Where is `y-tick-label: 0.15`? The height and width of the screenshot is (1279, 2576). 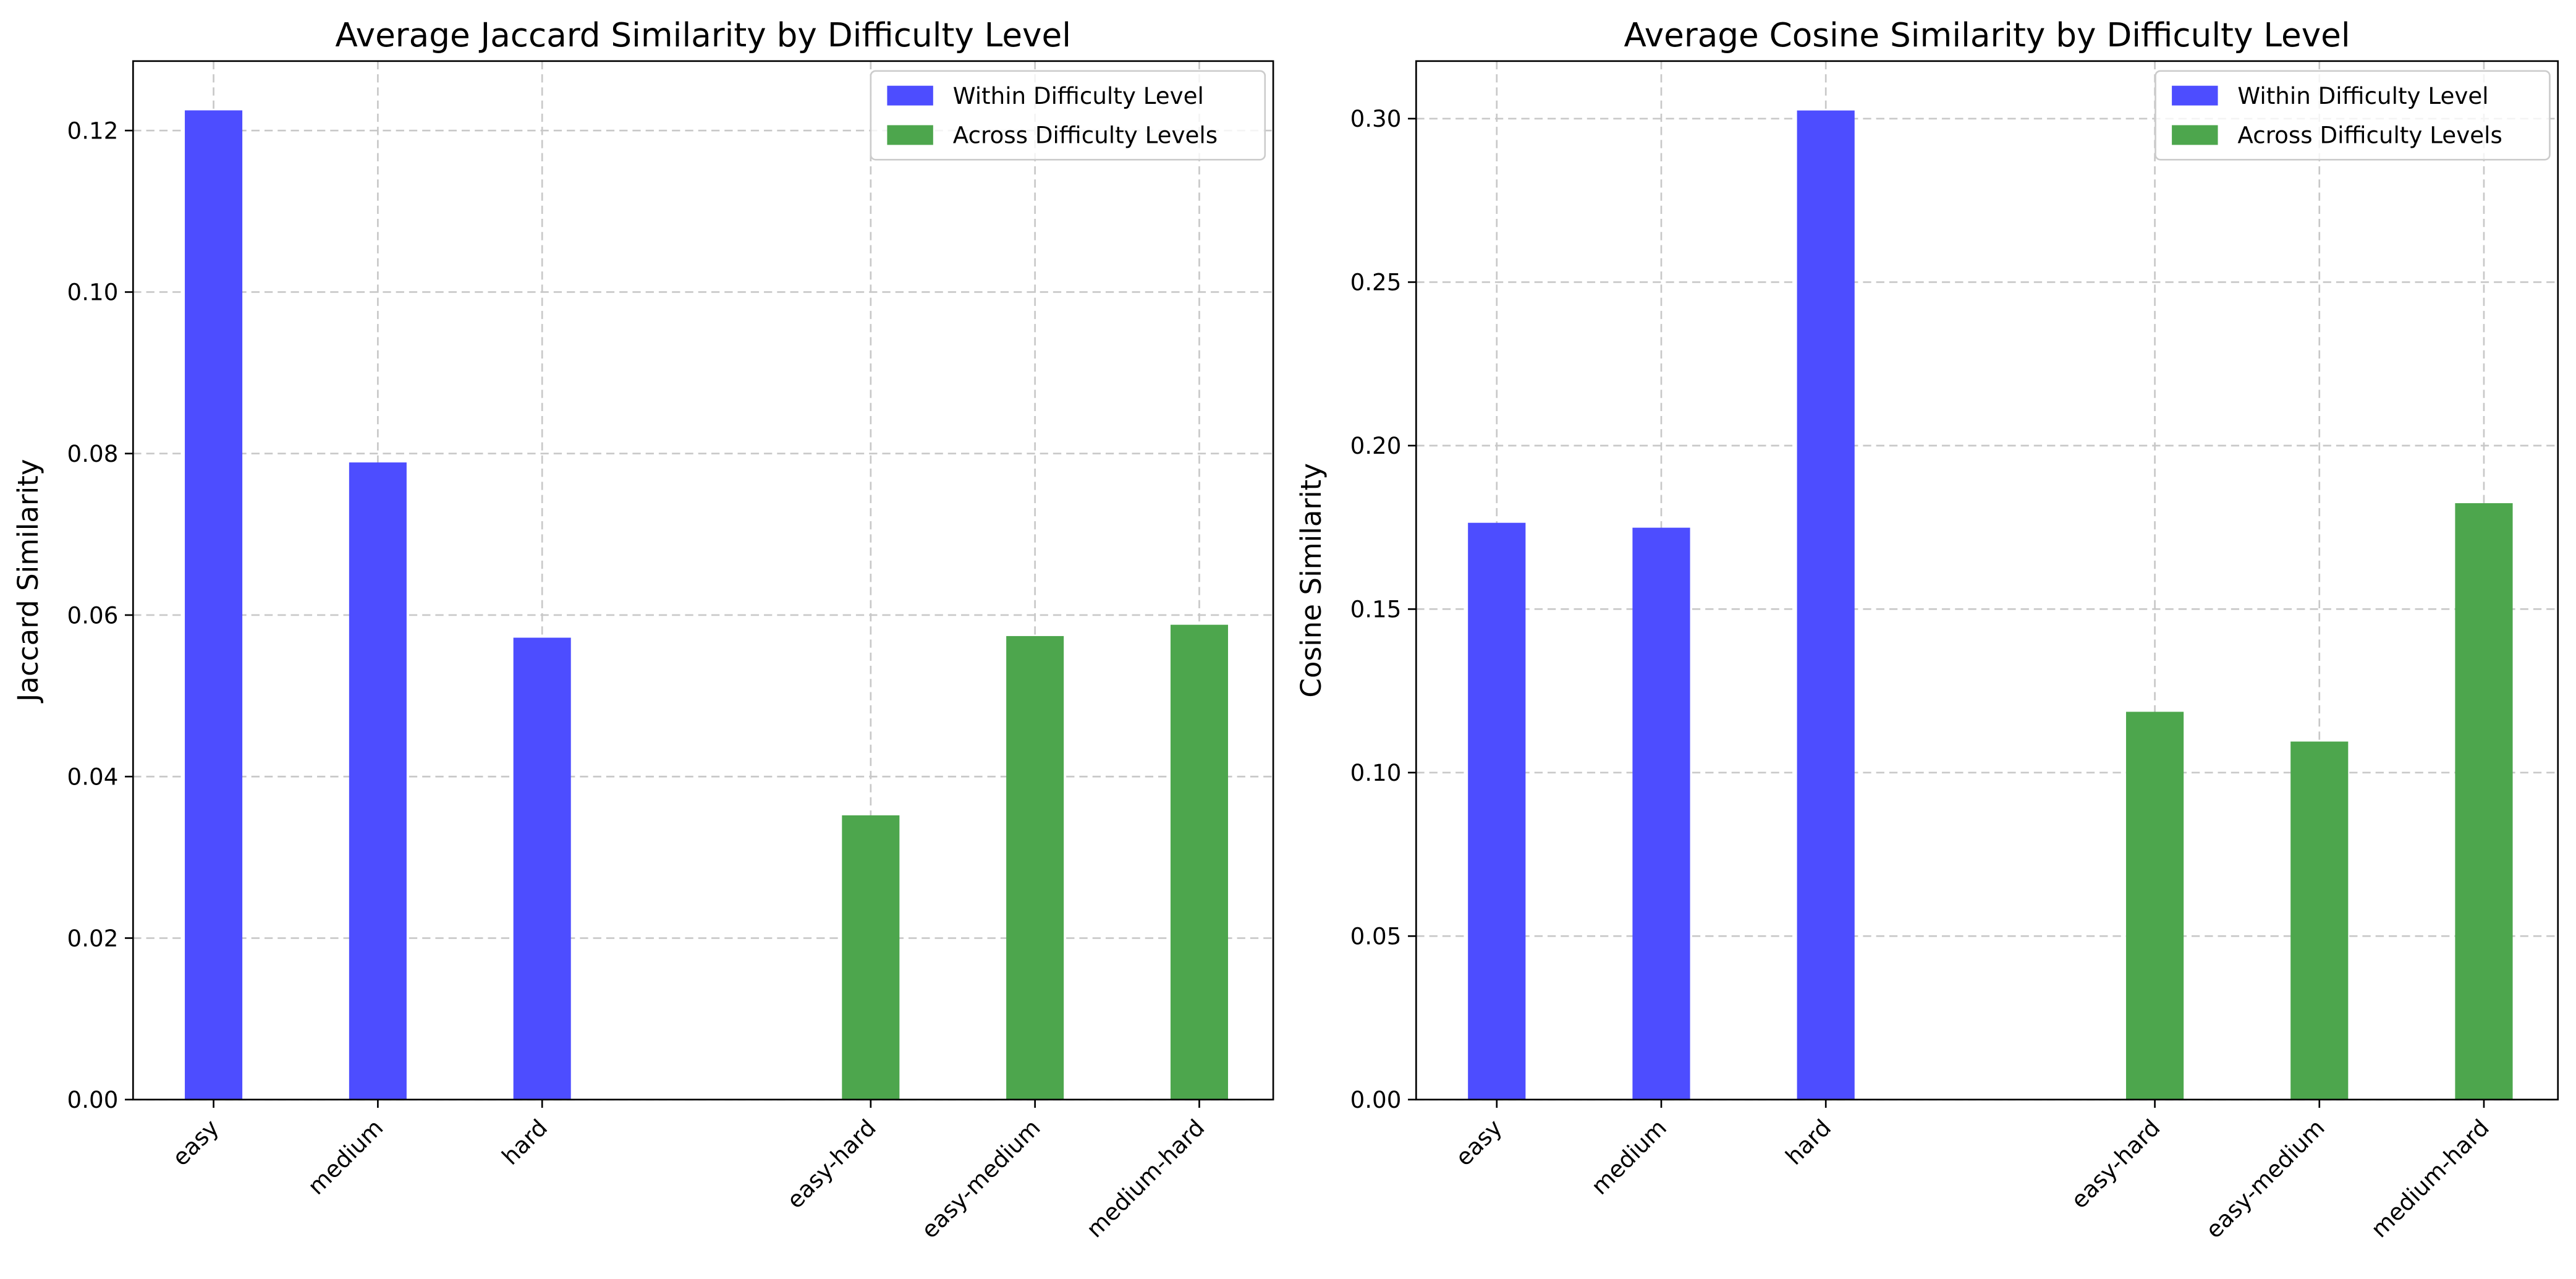 y-tick-label: 0.15 is located at coordinates (1376, 609).